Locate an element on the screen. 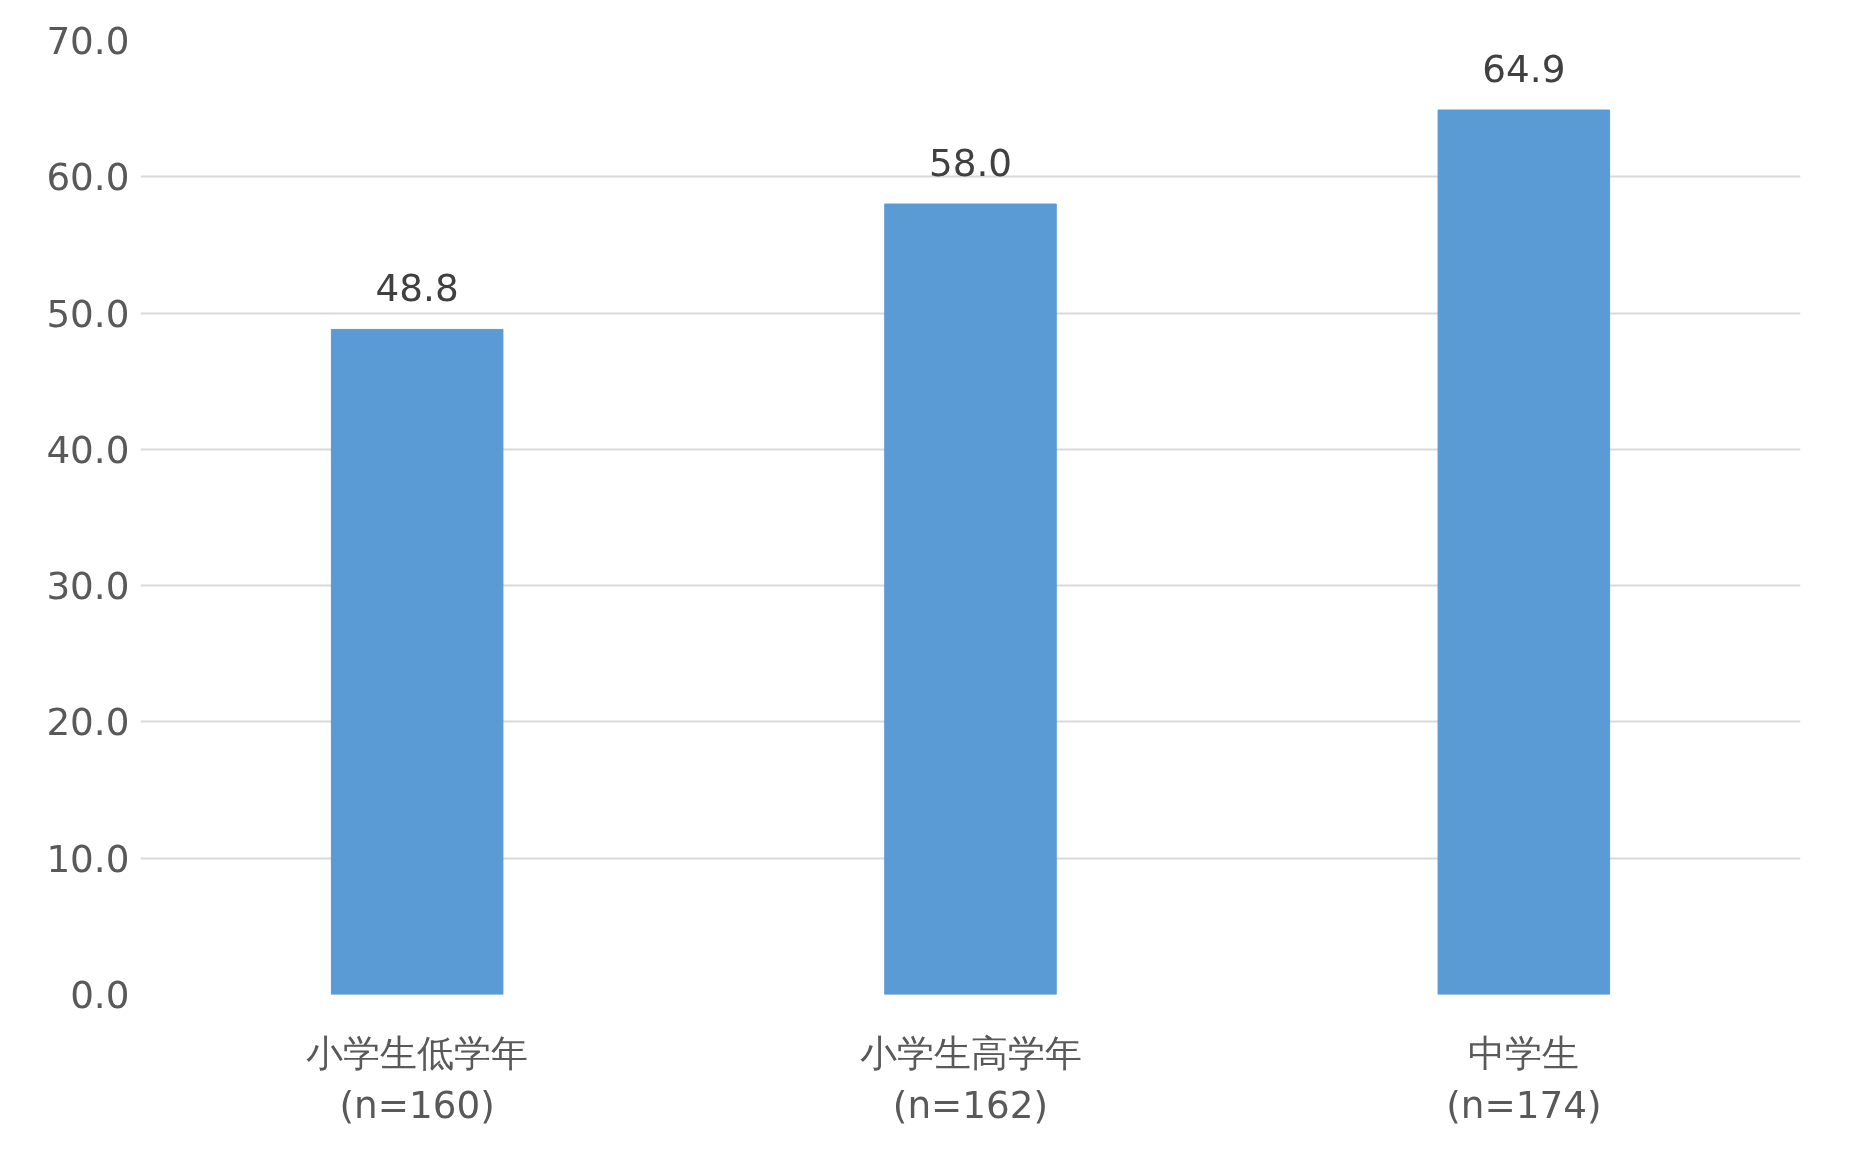 This screenshot has height=1156, width=1866. data-label: 58.0 is located at coordinates (970, 163).